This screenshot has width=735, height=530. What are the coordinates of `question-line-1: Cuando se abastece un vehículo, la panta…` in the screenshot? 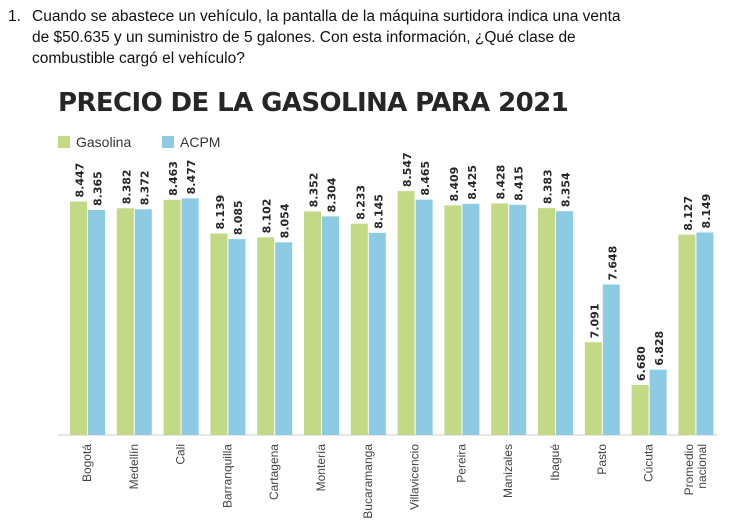 It's located at (326, 16).